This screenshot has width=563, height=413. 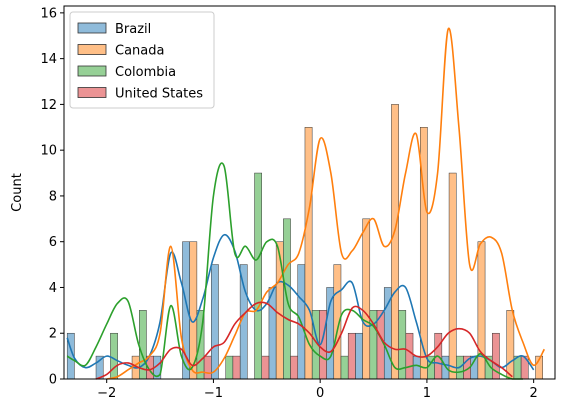 What do you see at coordinates (53, 196) in the screenshot?
I see `y-tick-label: 8` at bounding box center [53, 196].